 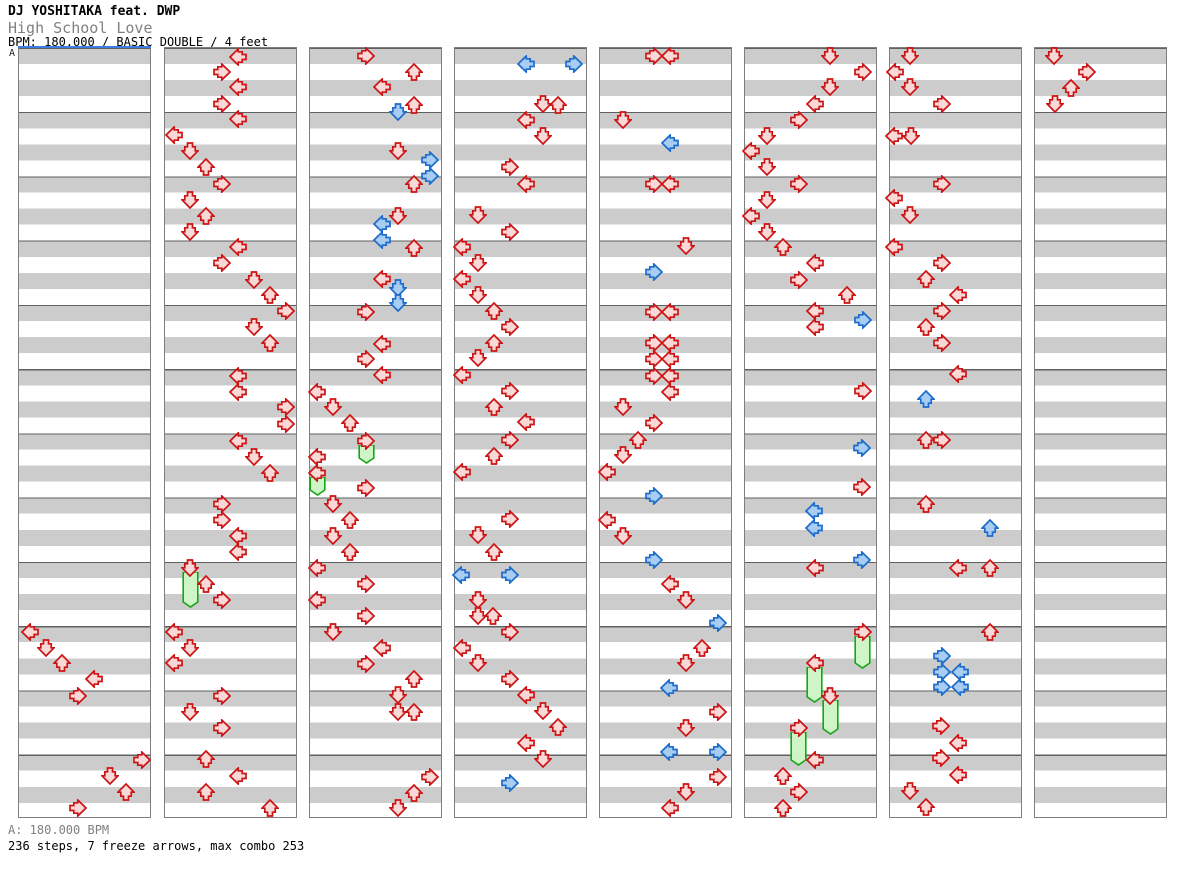 What do you see at coordinates (798, 750) in the screenshot?
I see `freeze-arrow-body` at bounding box center [798, 750].